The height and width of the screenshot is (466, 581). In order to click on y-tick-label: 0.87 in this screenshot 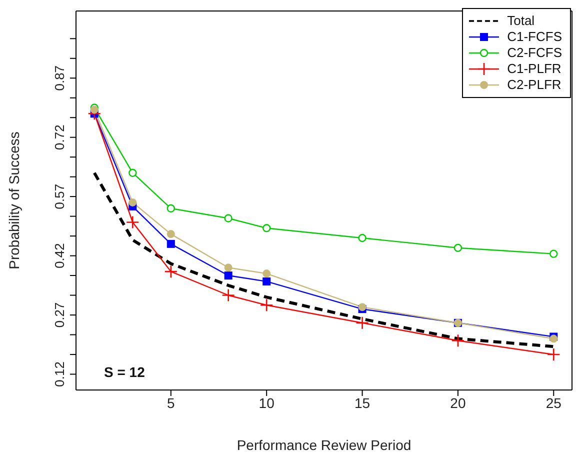, I will do `click(59, 78)`.